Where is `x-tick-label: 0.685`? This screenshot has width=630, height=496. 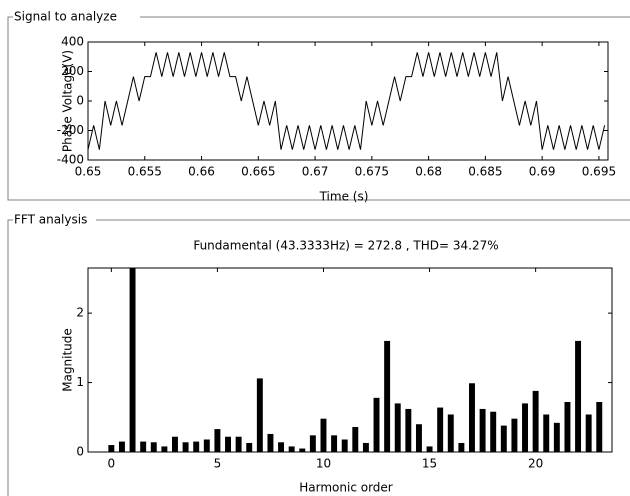
x-tick-label: 0.685 is located at coordinates (485, 172).